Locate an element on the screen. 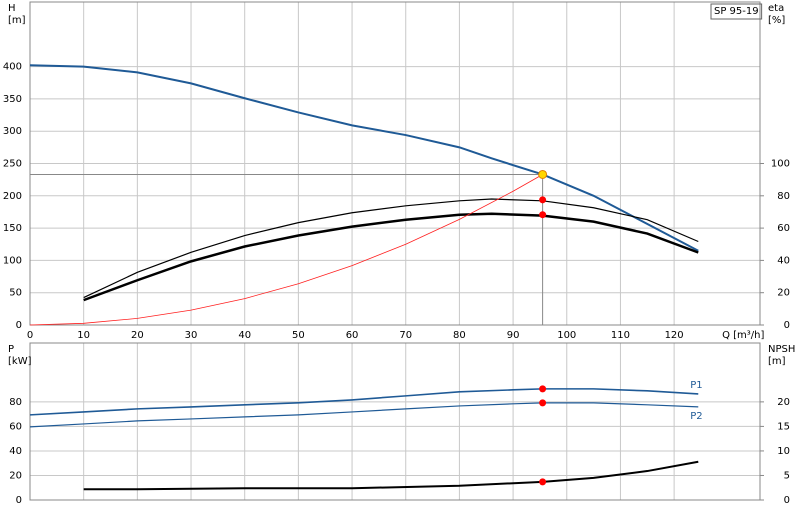 The width and height of the screenshot is (800, 520). x-tick-label: 110 is located at coordinates (620, 335).